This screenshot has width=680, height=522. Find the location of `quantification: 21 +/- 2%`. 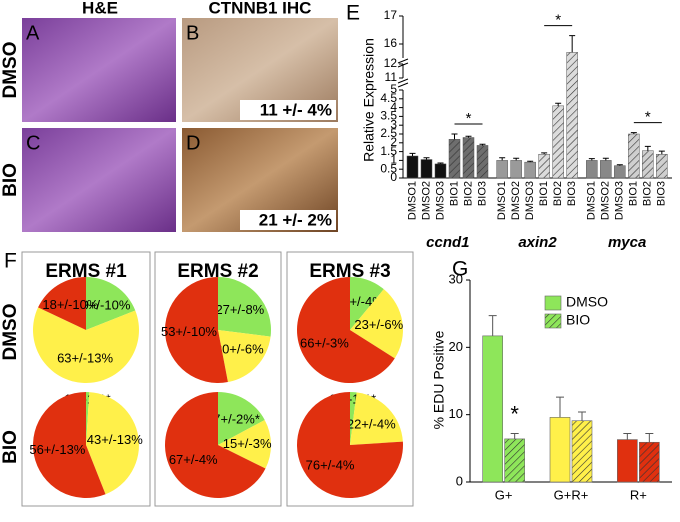

quantification: 21 +/- 2% is located at coordinates (295, 219).